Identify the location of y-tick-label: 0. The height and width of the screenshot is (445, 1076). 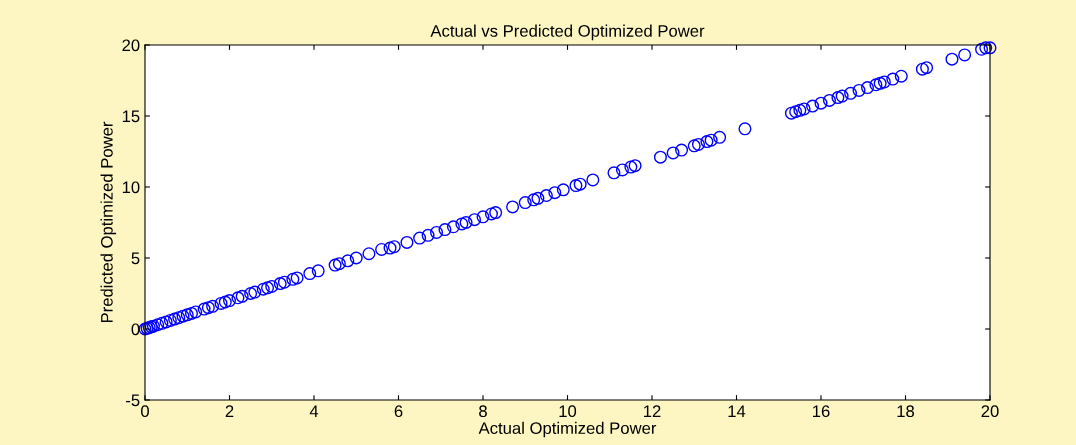
(135, 329).